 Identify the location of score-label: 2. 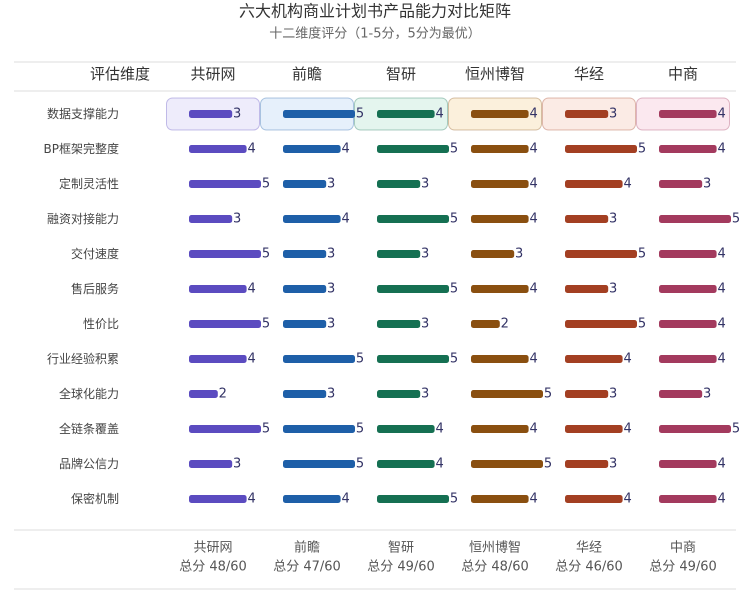
(505, 324).